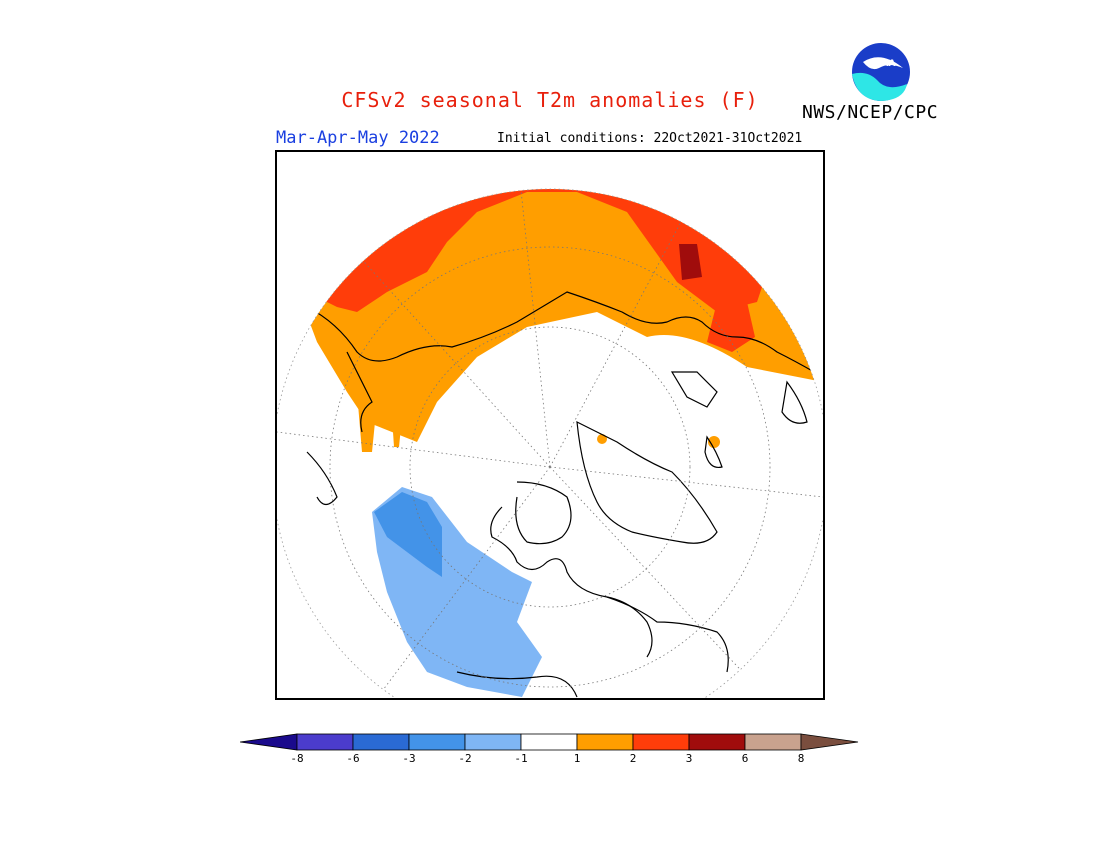 The width and height of the screenshot is (1100, 850). Describe the element at coordinates (408, 534) in the screenshot. I see `anomaly-minus2-minus3-region` at that location.